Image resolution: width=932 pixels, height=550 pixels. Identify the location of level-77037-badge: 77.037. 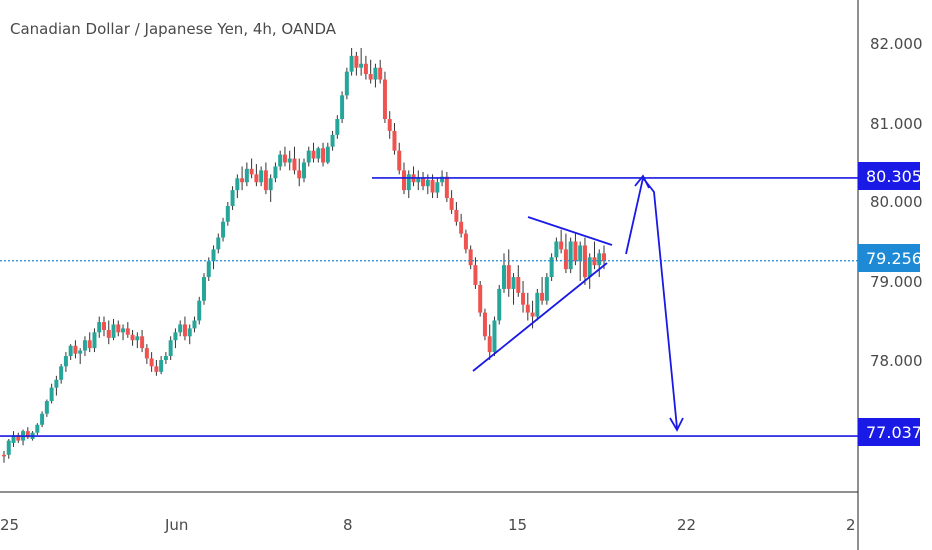
(890, 432).